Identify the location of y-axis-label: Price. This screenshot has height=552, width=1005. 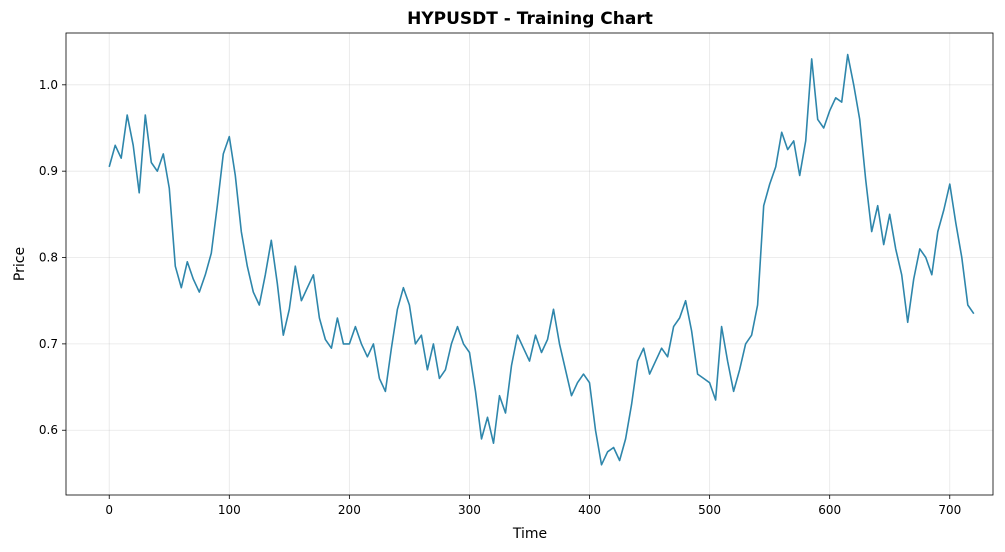
(20, 264).